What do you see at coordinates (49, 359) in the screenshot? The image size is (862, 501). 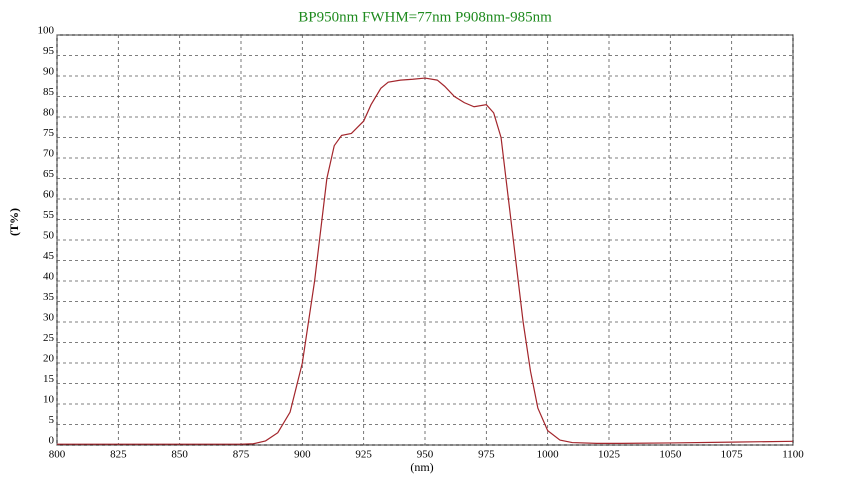 I see `y-tick-label: 20` at bounding box center [49, 359].